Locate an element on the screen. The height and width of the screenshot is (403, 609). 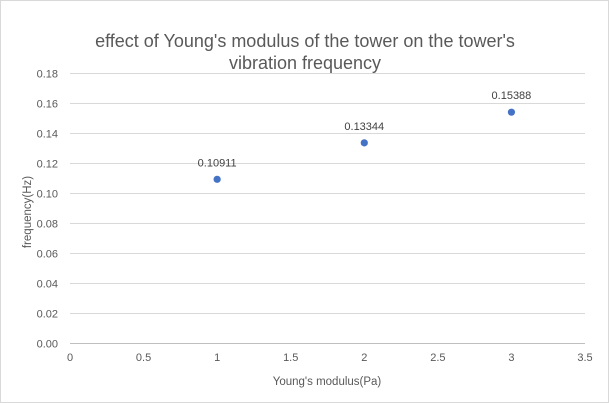
x-tick-label: 2.5 is located at coordinates (437, 358).